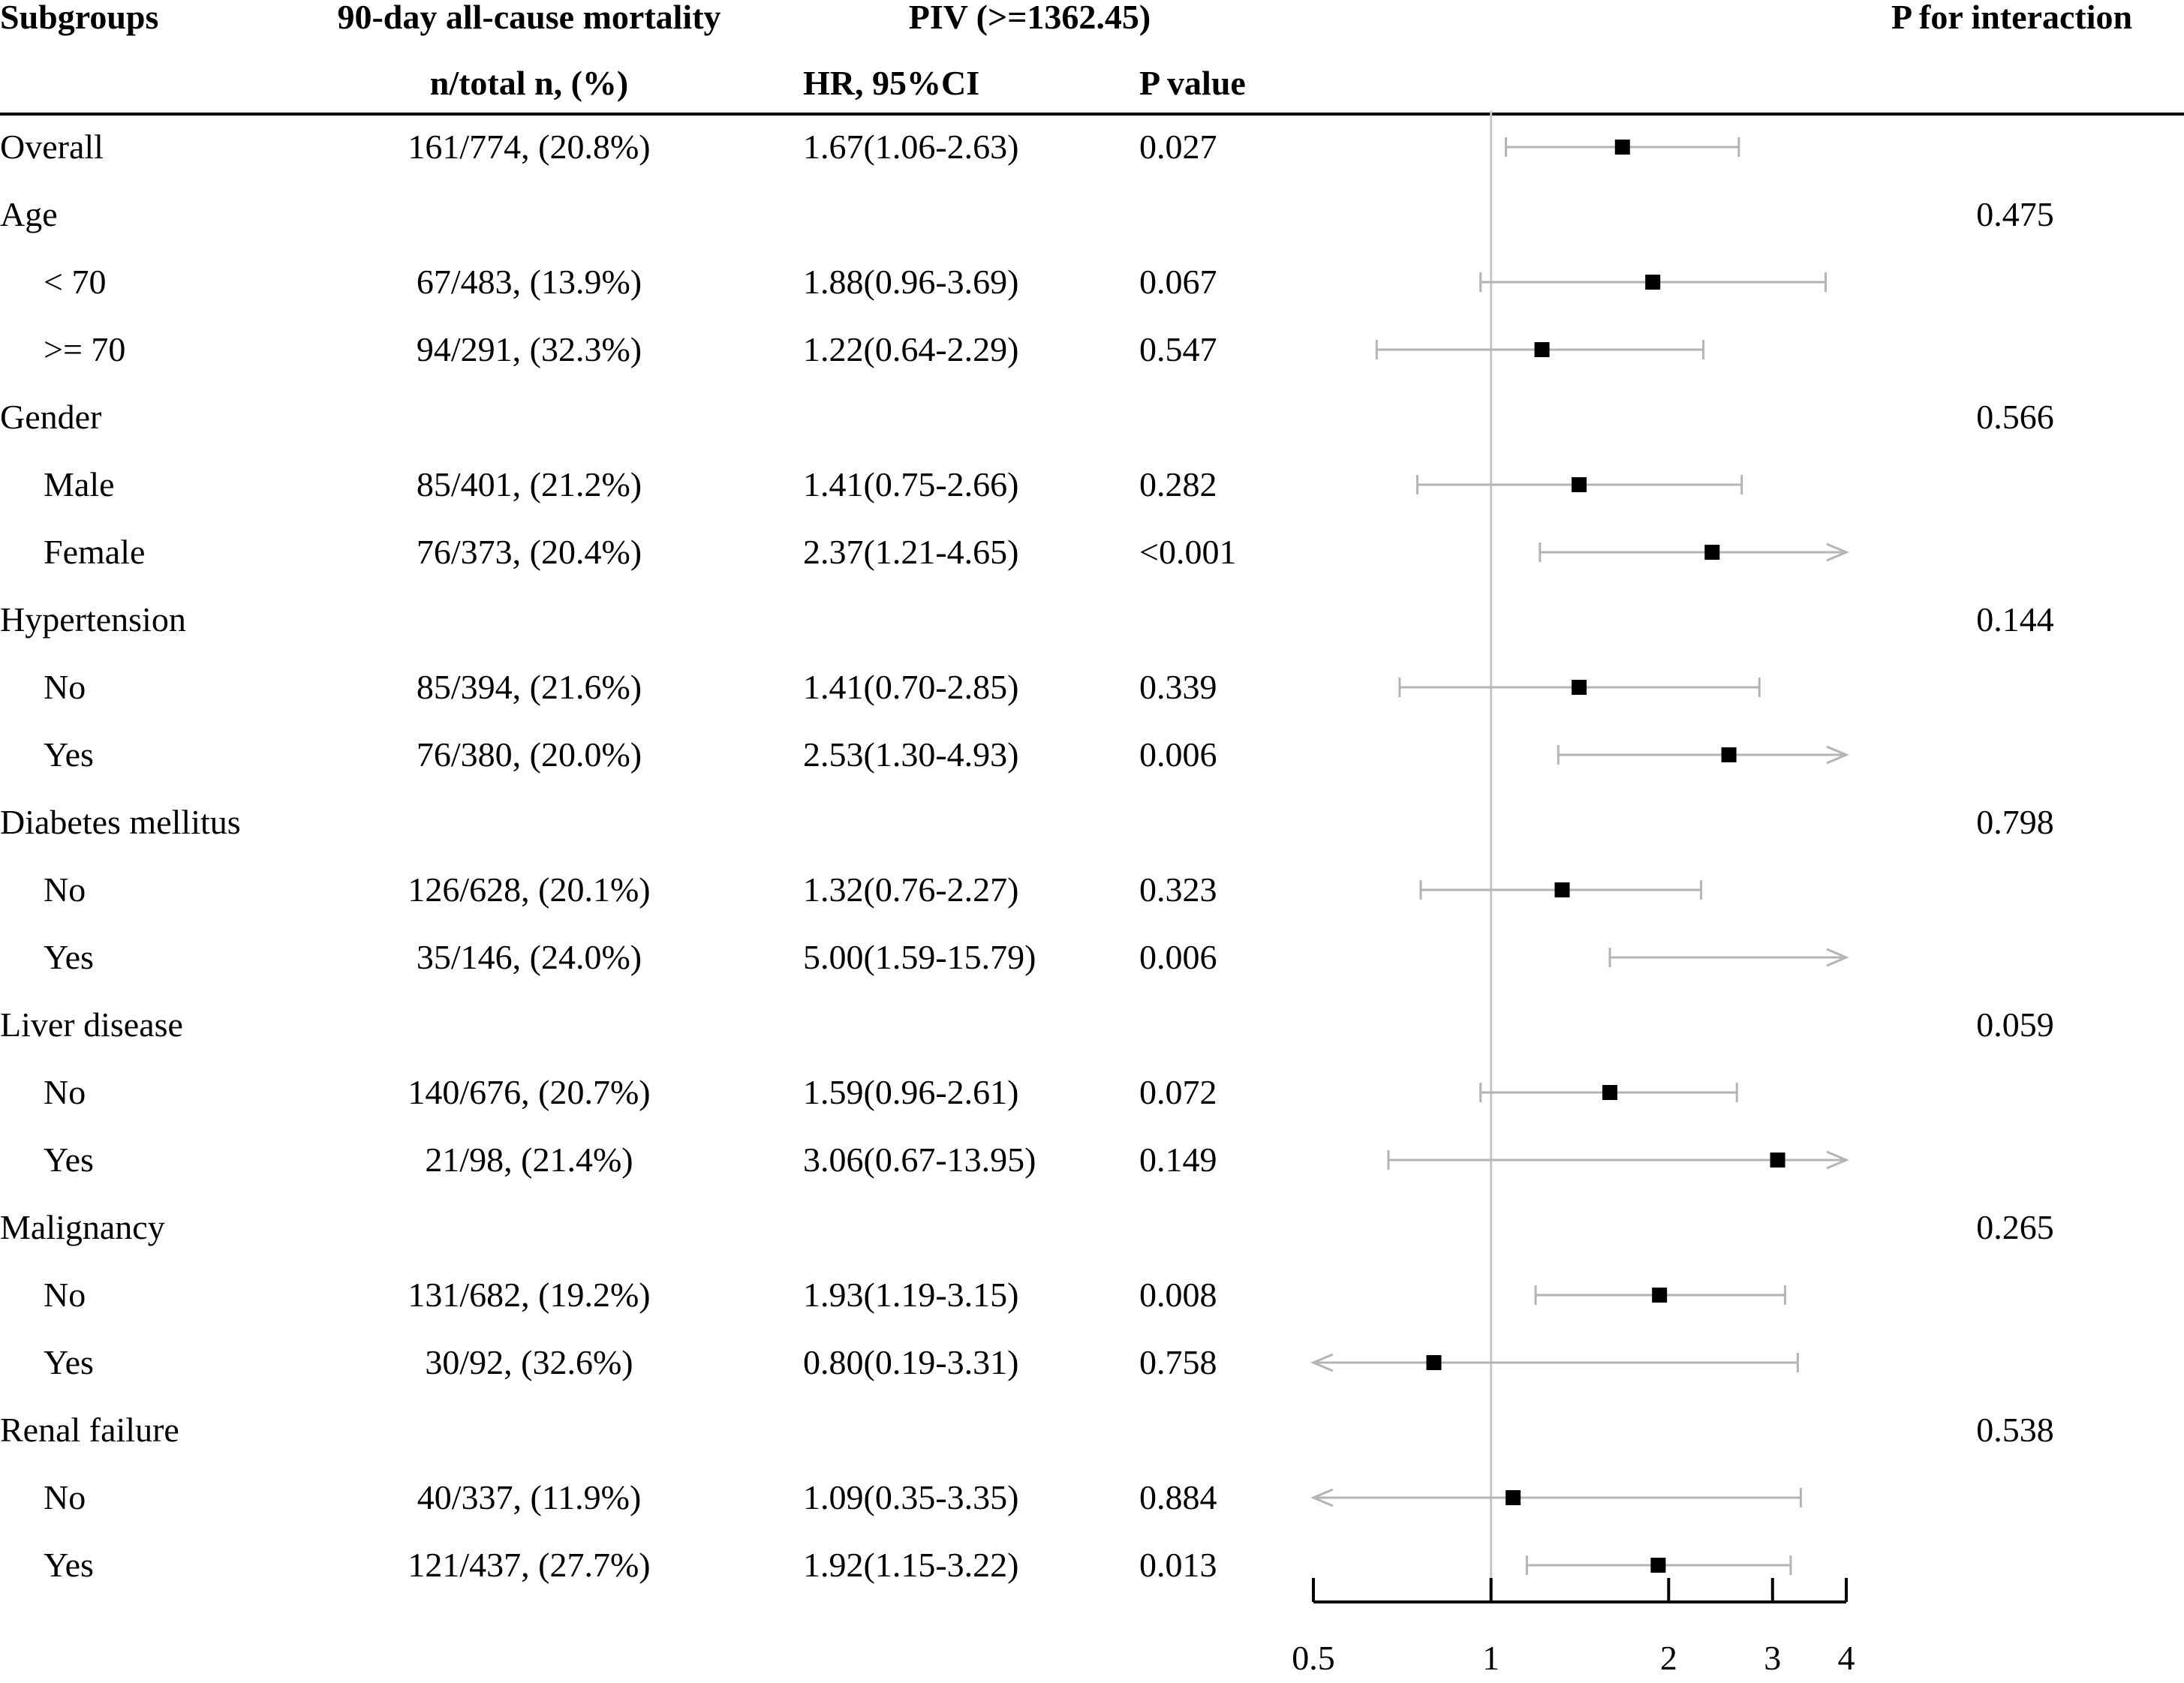 The width and height of the screenshot is (2184, 1683). What do you see at coordinates (1029, 18) in the screenshot?
I see `chart-title: PIV (>=1362.45)` at bounding box center [1029, 18].